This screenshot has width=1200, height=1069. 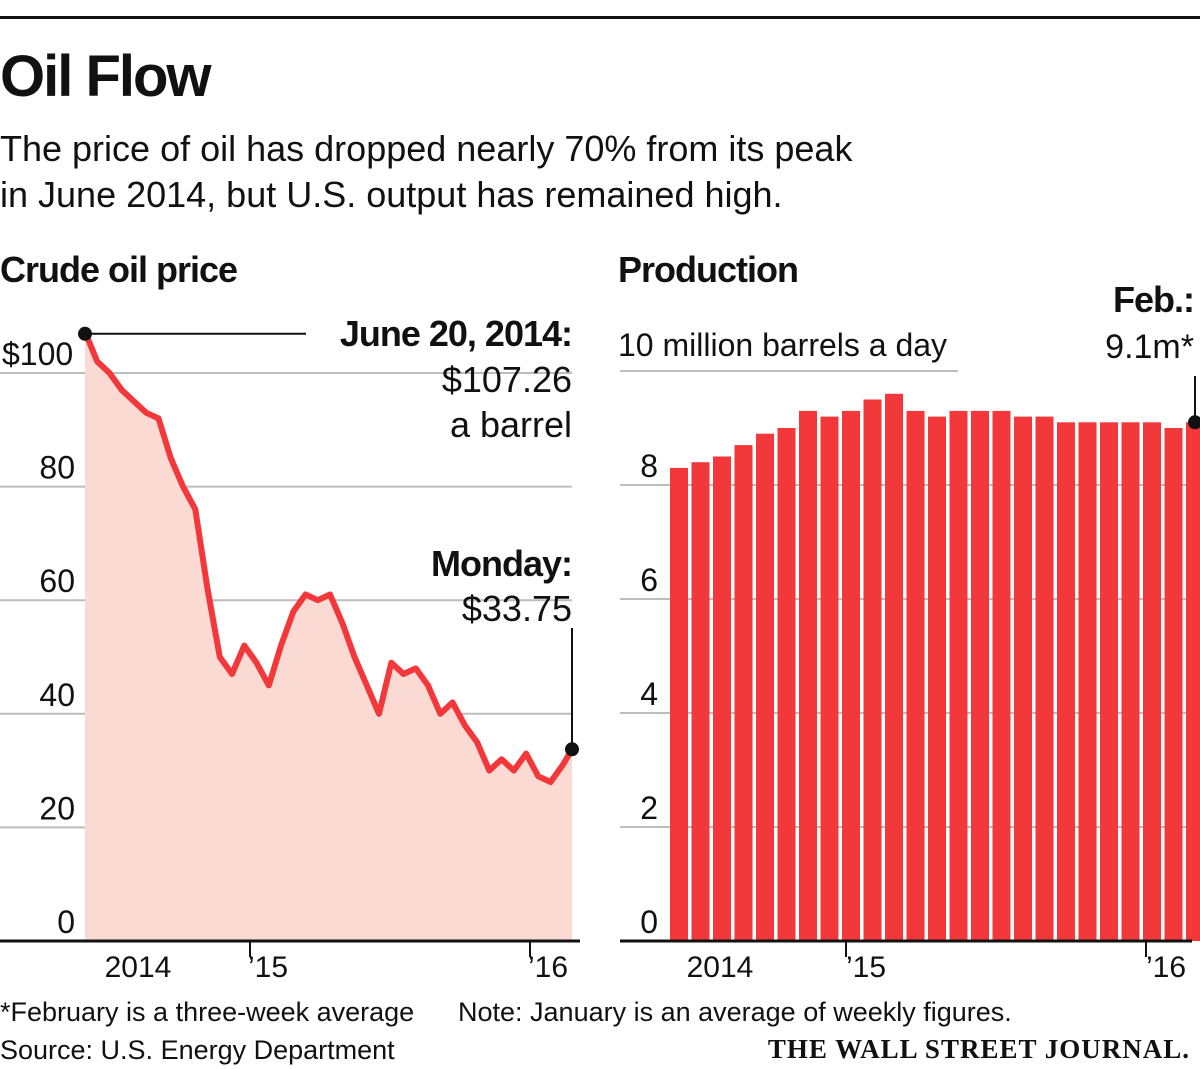 What do you see at coordinates (511, 424) in the screenshot?
I see `peak-unit-label: a barrel` at bounding box center [511, 424].